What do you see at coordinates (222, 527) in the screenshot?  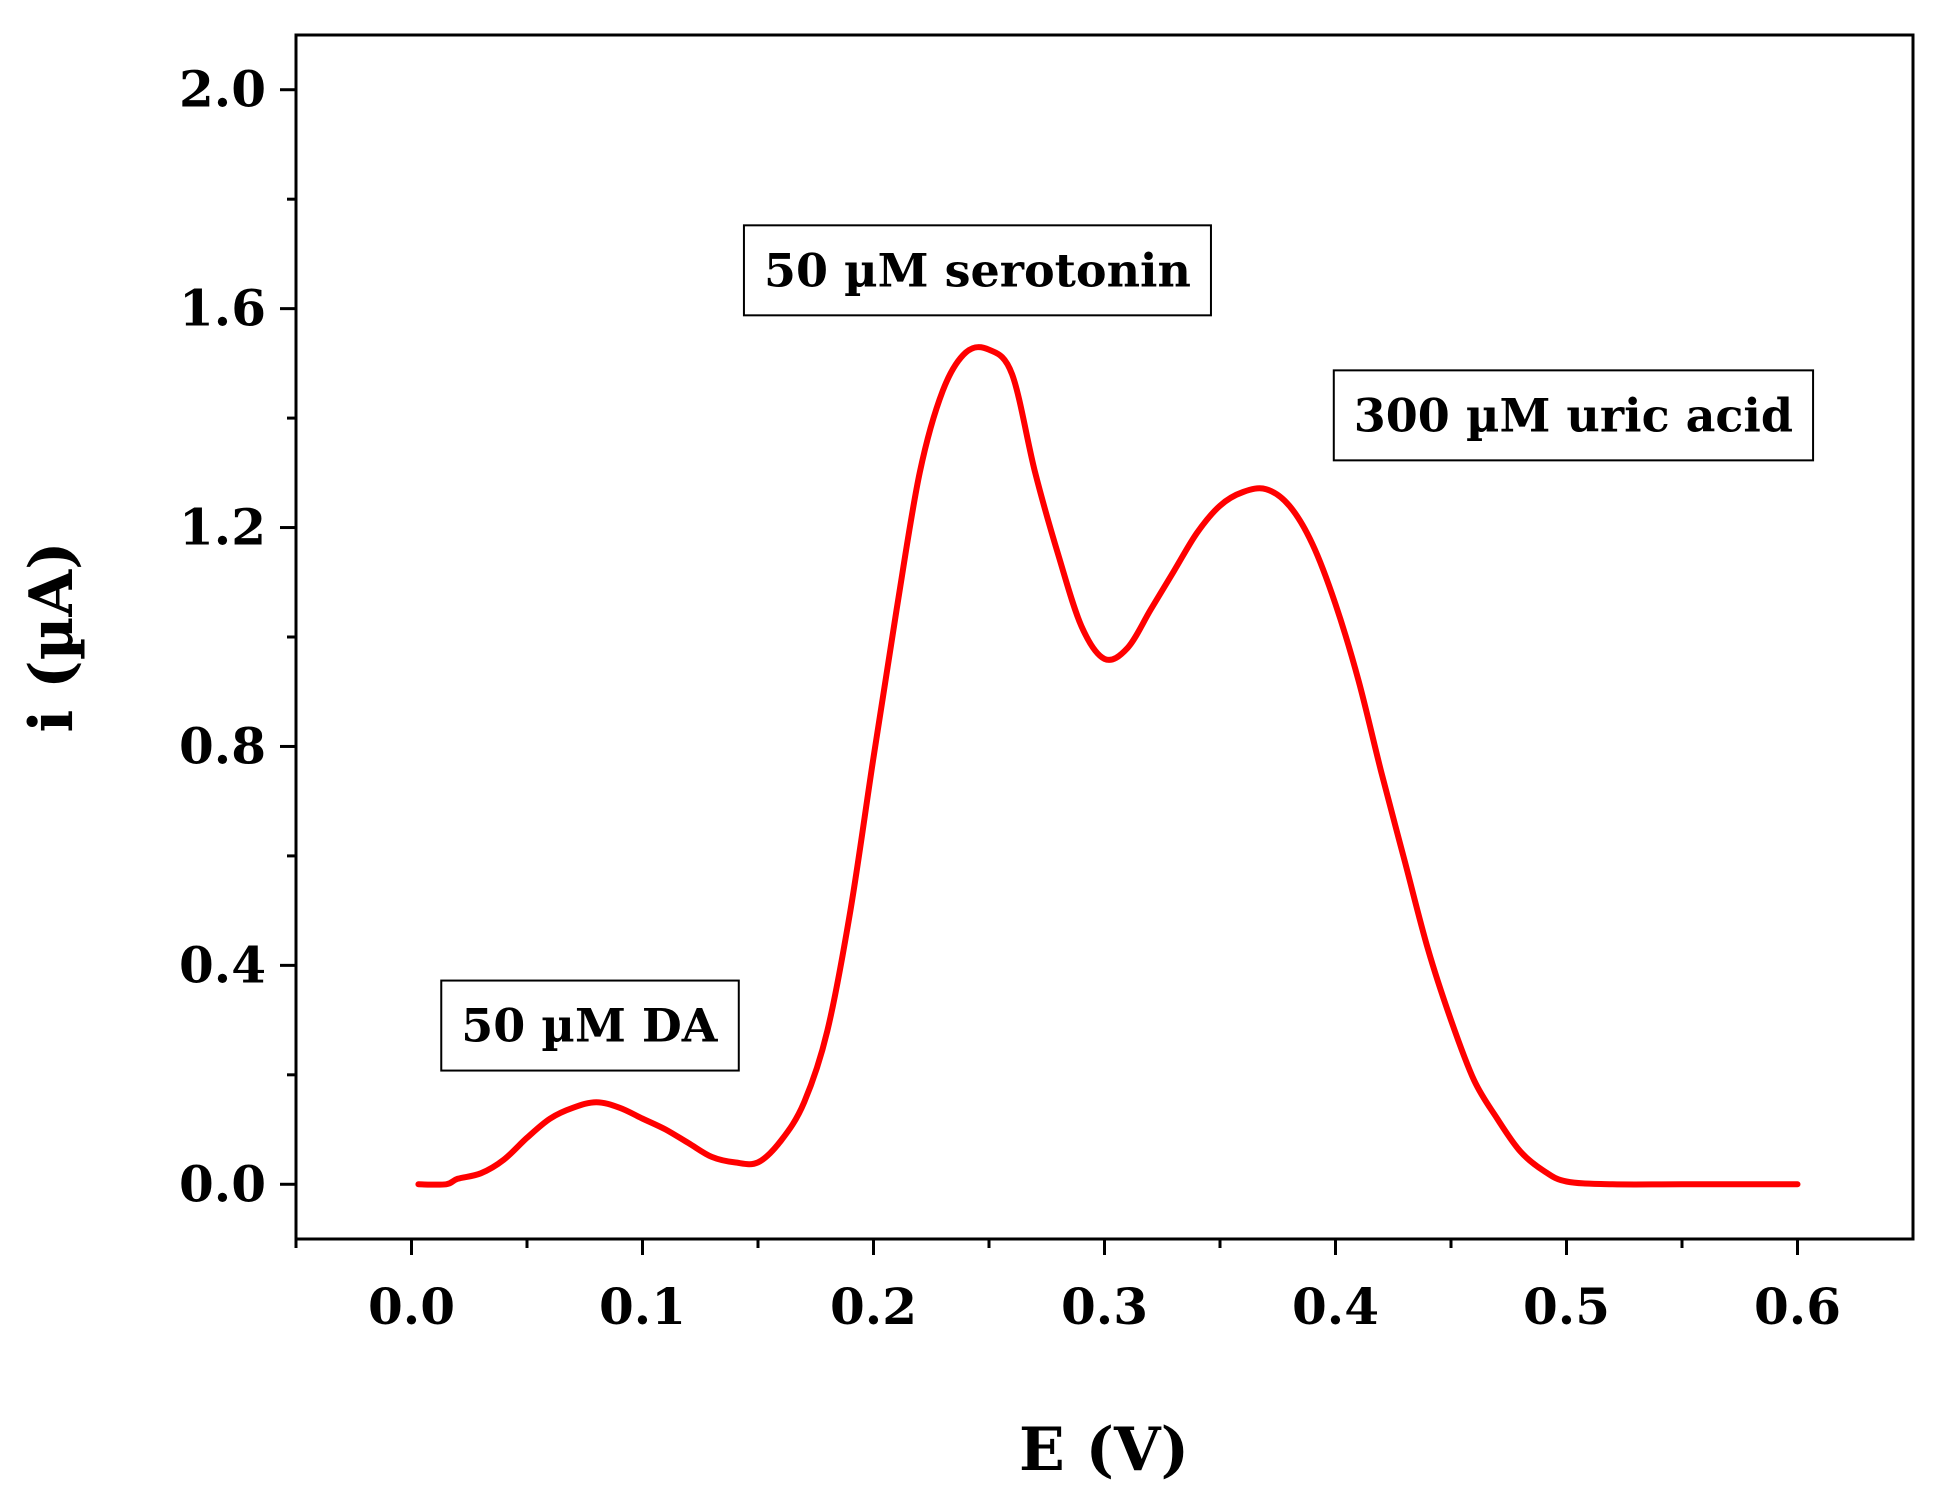 I see `y-tick-label: 1.2` at bounding box center [222, 527].